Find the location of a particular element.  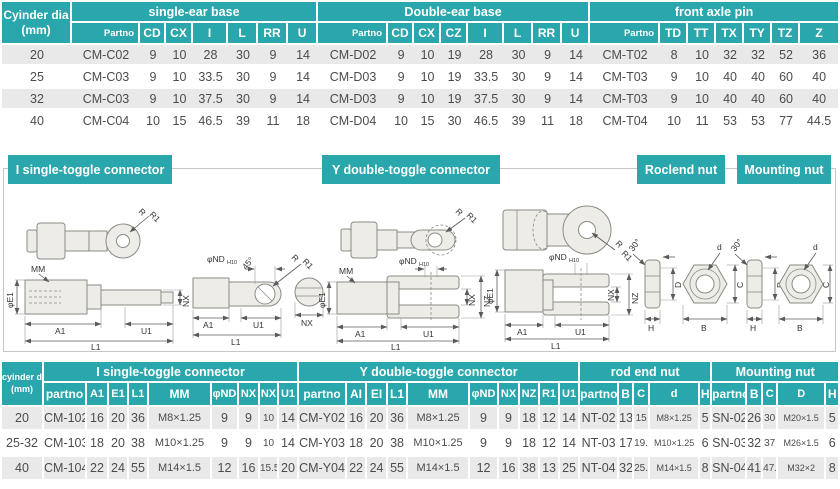

cell: SN-02 is located at coordinates (730, 419).